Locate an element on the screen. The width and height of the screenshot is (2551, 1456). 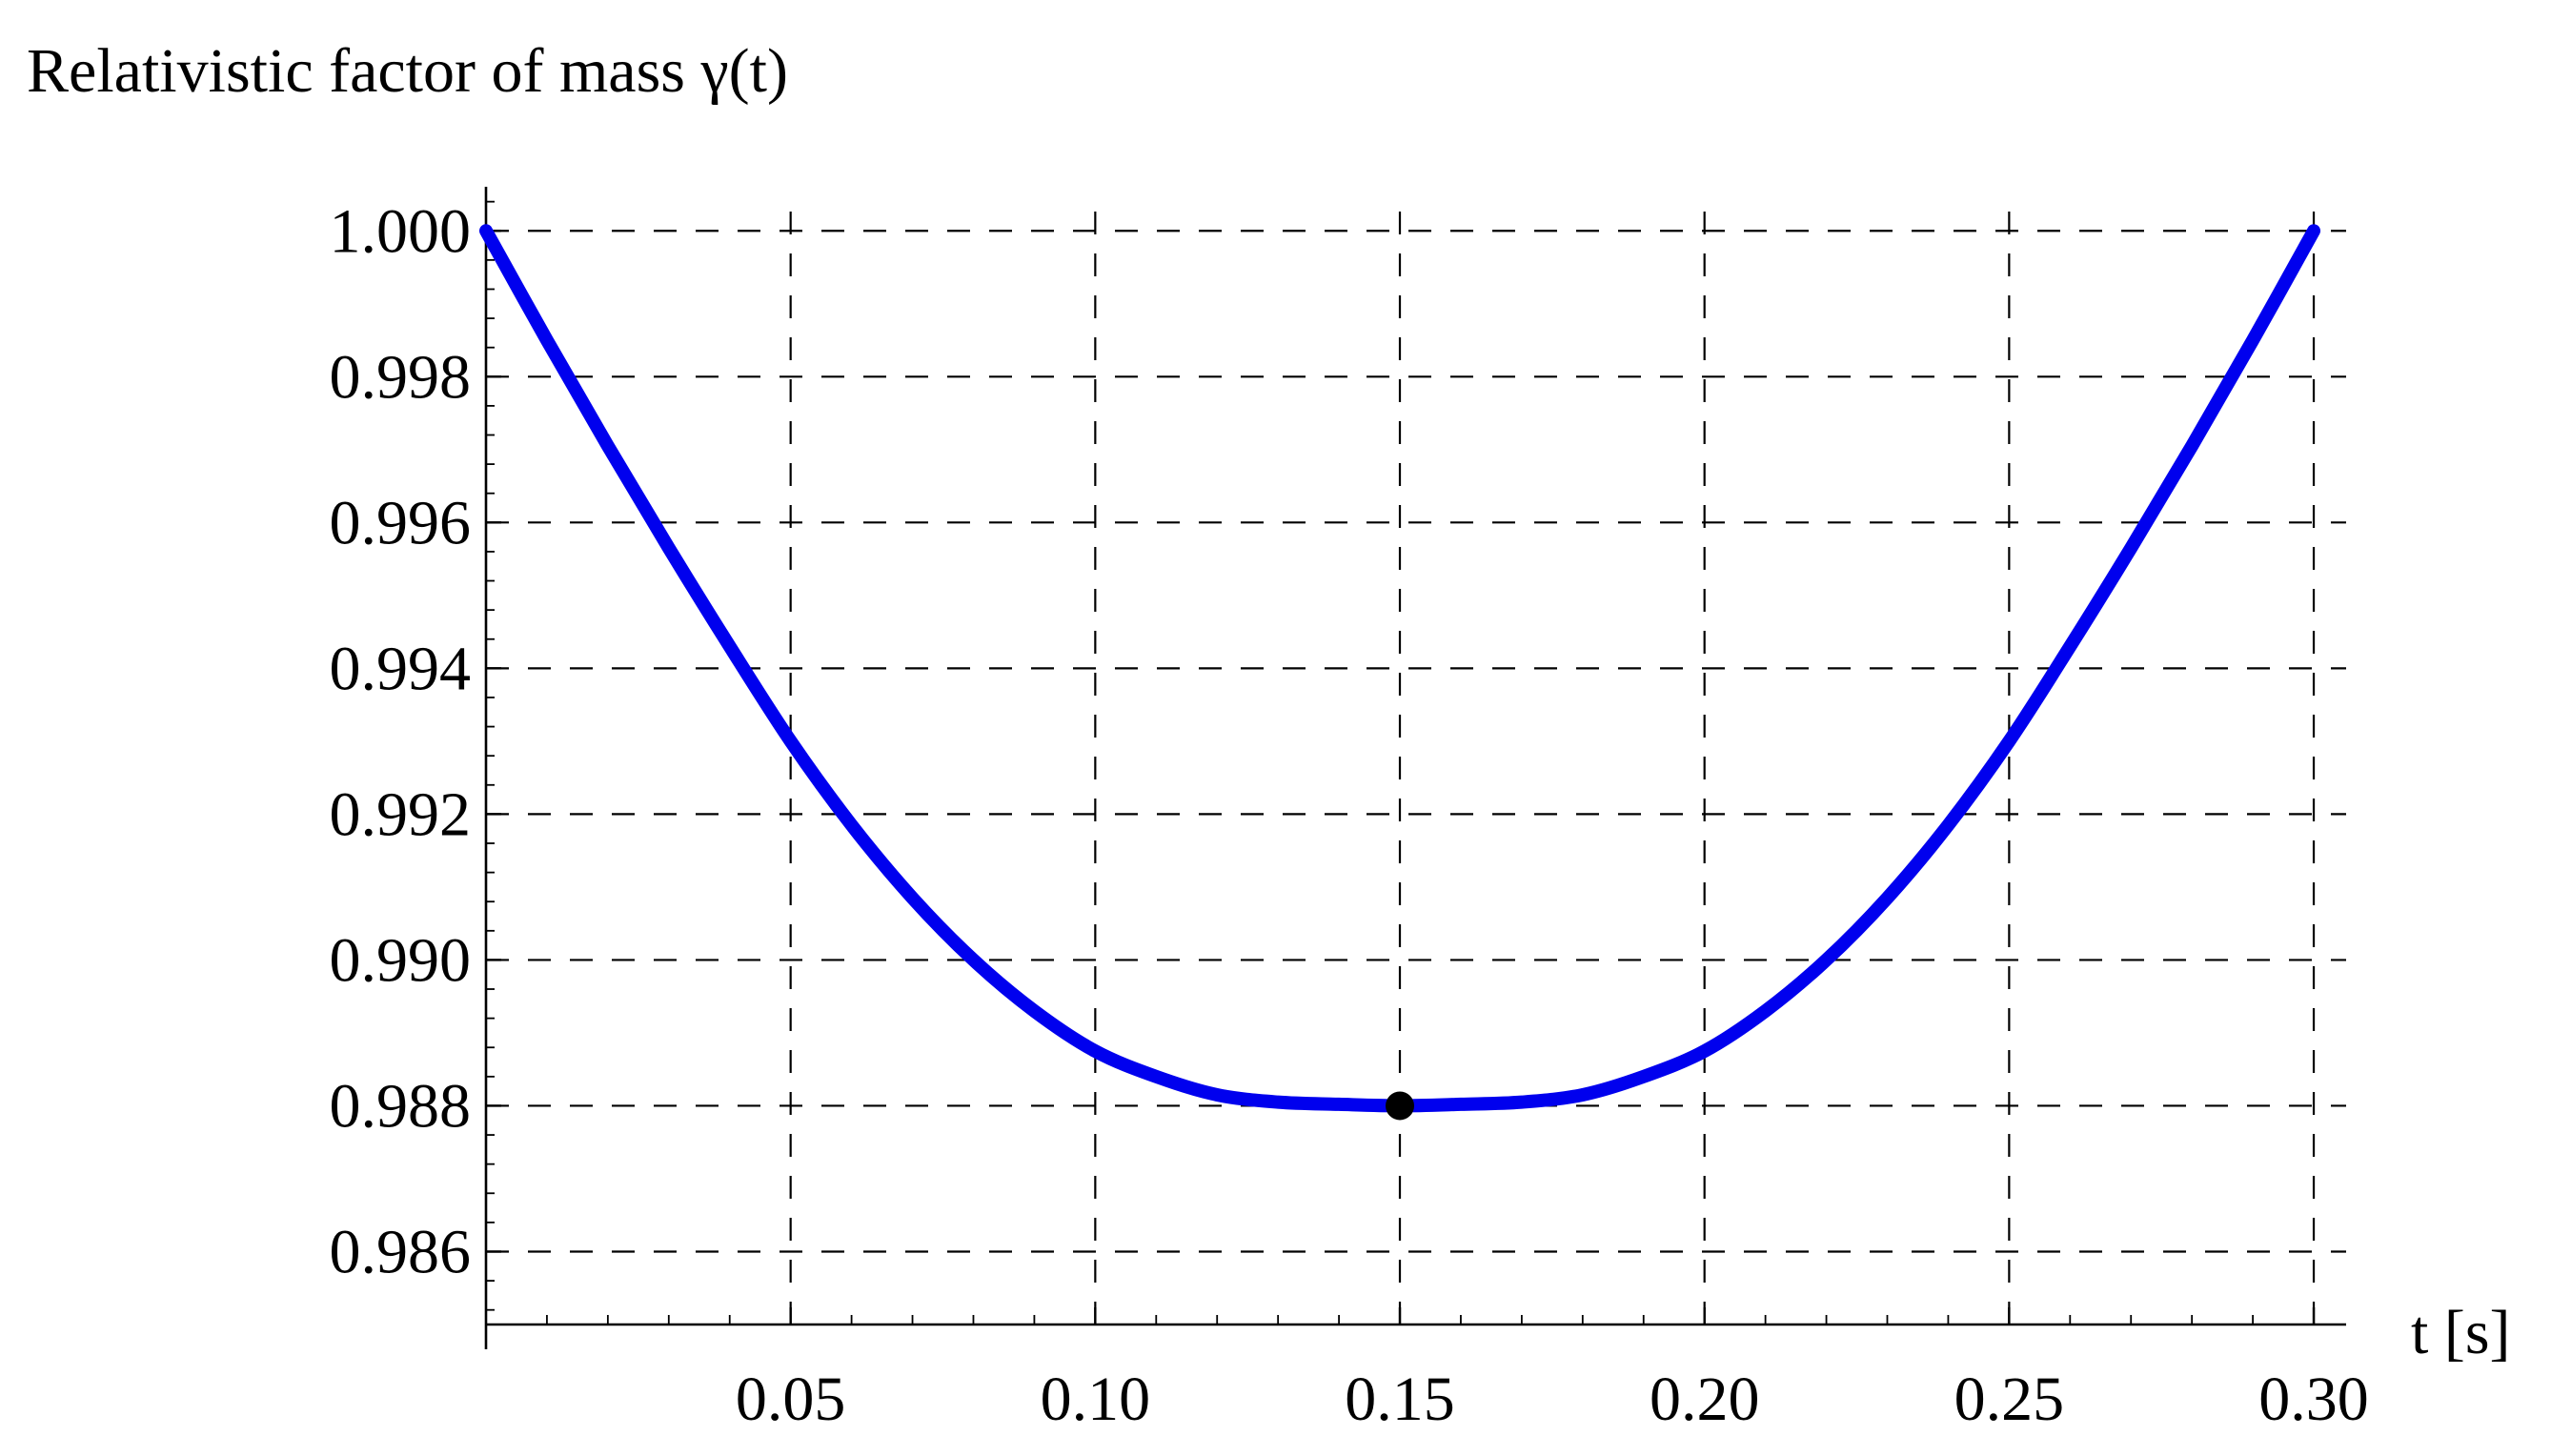
x-tick-label: 0.25 is located at coordinates (2009, 1399).